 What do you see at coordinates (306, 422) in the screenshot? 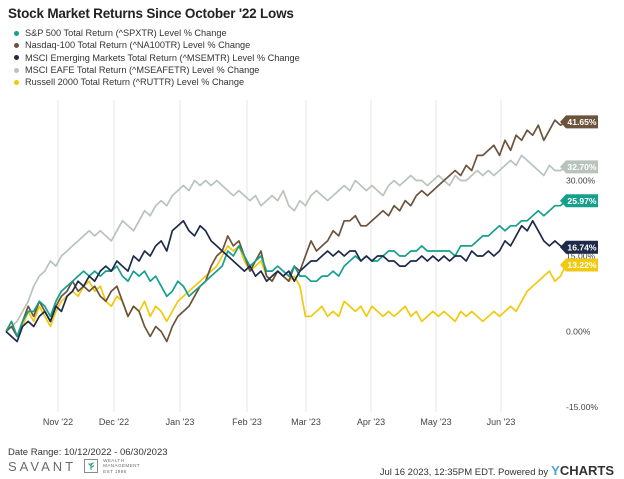
I see `x-tick-label: Mar '23` at bounding box center [306, 422].